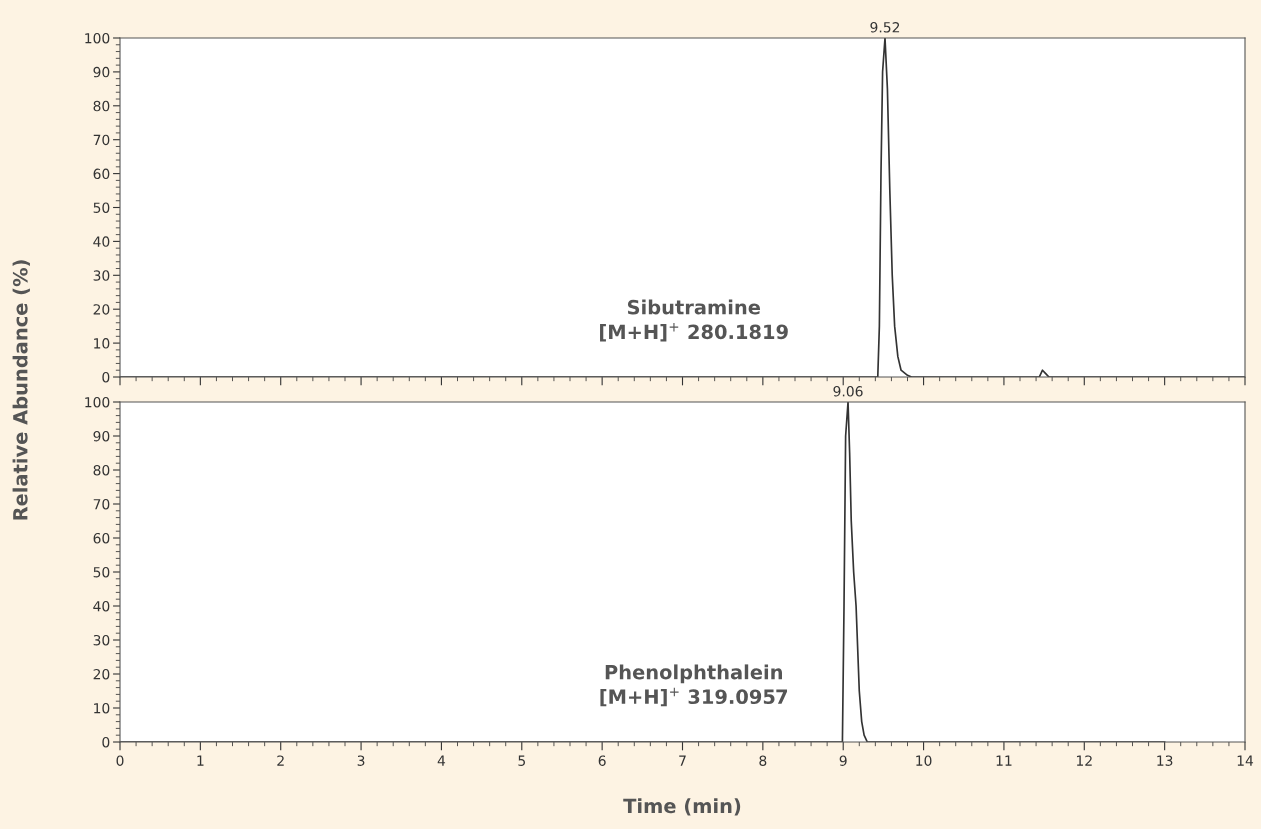 The height and width of the screenshot is (829, 1261). I want to click on x-tick-label: 2, so click(280, 760).